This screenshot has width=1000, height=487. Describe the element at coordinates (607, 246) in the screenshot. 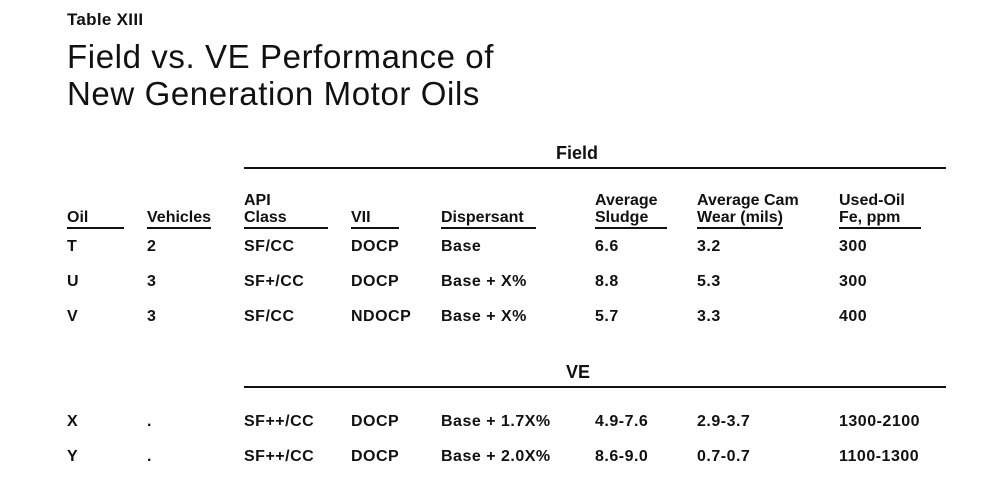

I see `cell-sludge: 6.6` at that location.